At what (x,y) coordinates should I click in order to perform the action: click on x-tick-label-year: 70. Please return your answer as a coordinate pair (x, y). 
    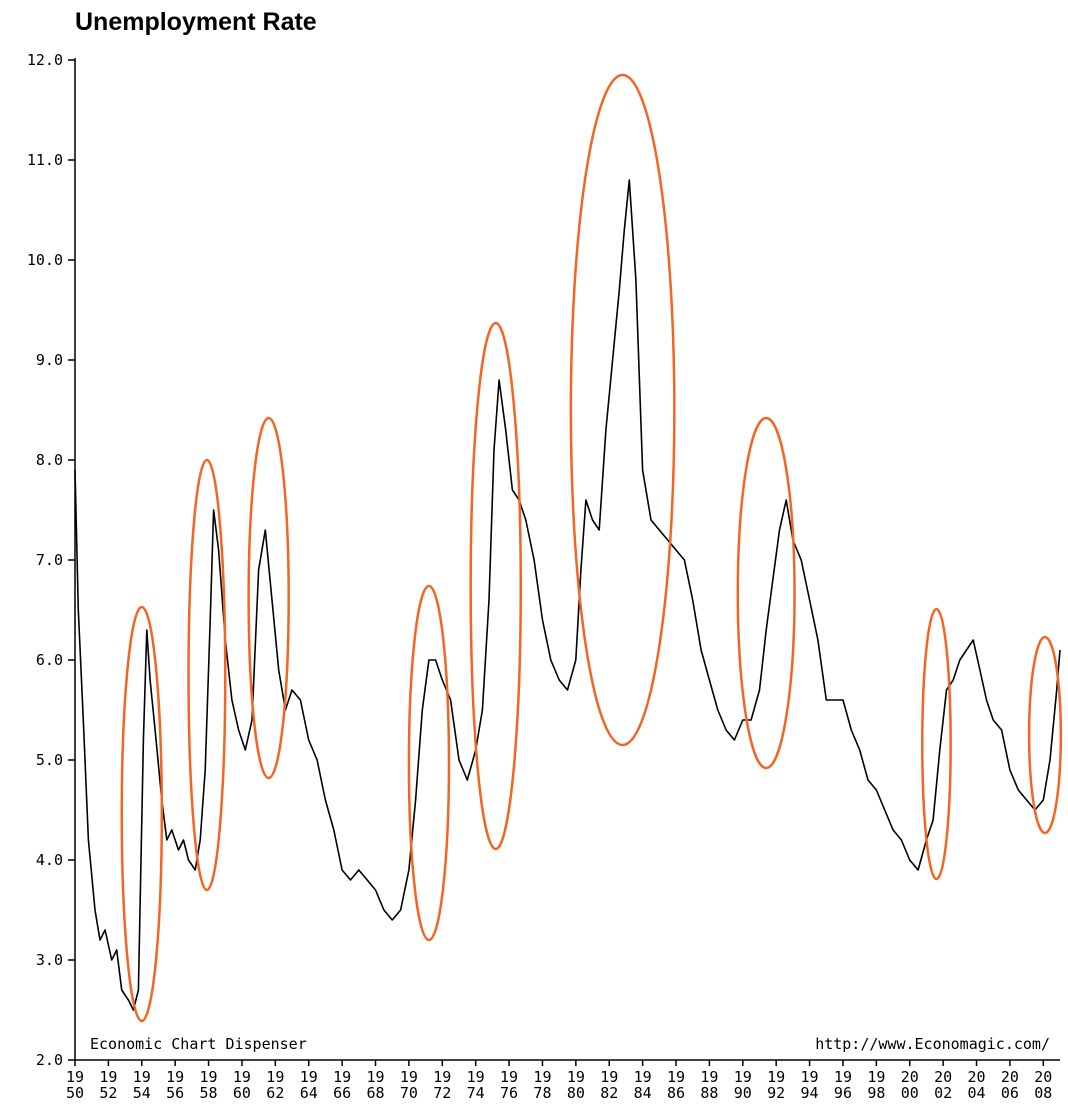
    Looking at the image, I should click on (409, 1093).